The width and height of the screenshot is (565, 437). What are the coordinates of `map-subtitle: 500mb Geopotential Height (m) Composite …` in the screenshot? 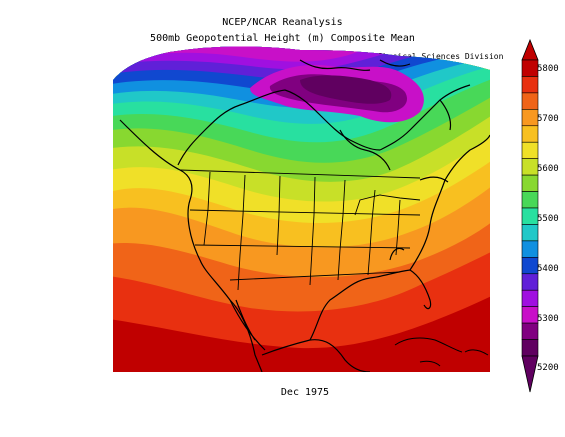 It's located at (282, 38).